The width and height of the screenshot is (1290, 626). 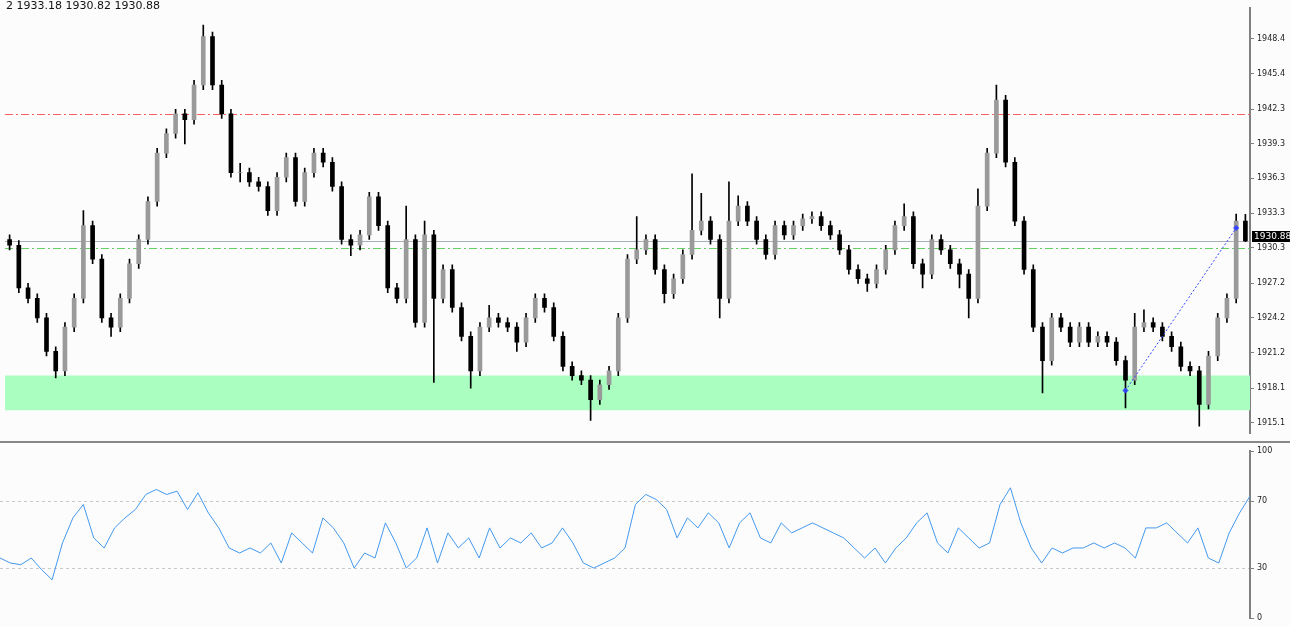 What do you see at coordinates (1260, 618) in the screenshot?
I see `y-tick-label: 0` at bounding box center [1260, 618].